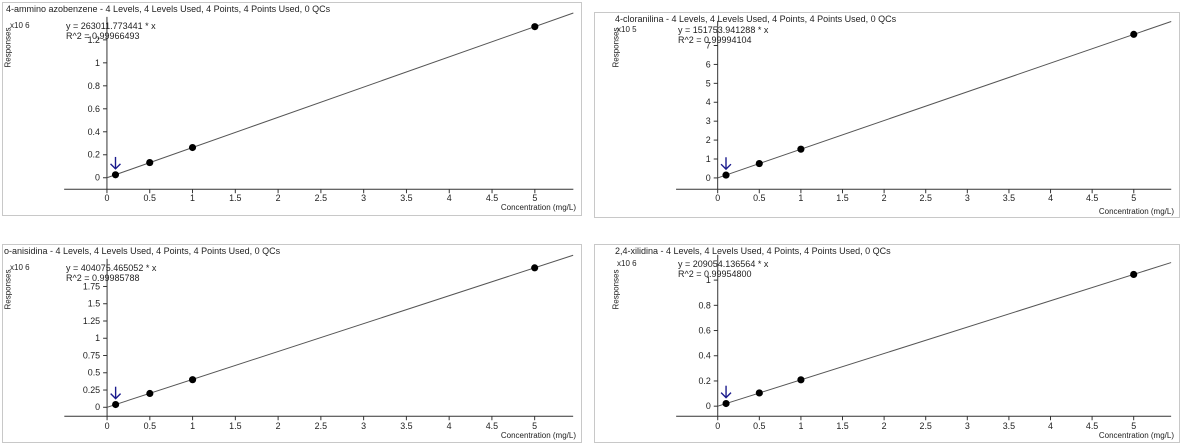 The image size is (1182, 445). Describe the element at coordinates (708, 45) in the screenshot. I see `y-tick-label: 7` at that location.